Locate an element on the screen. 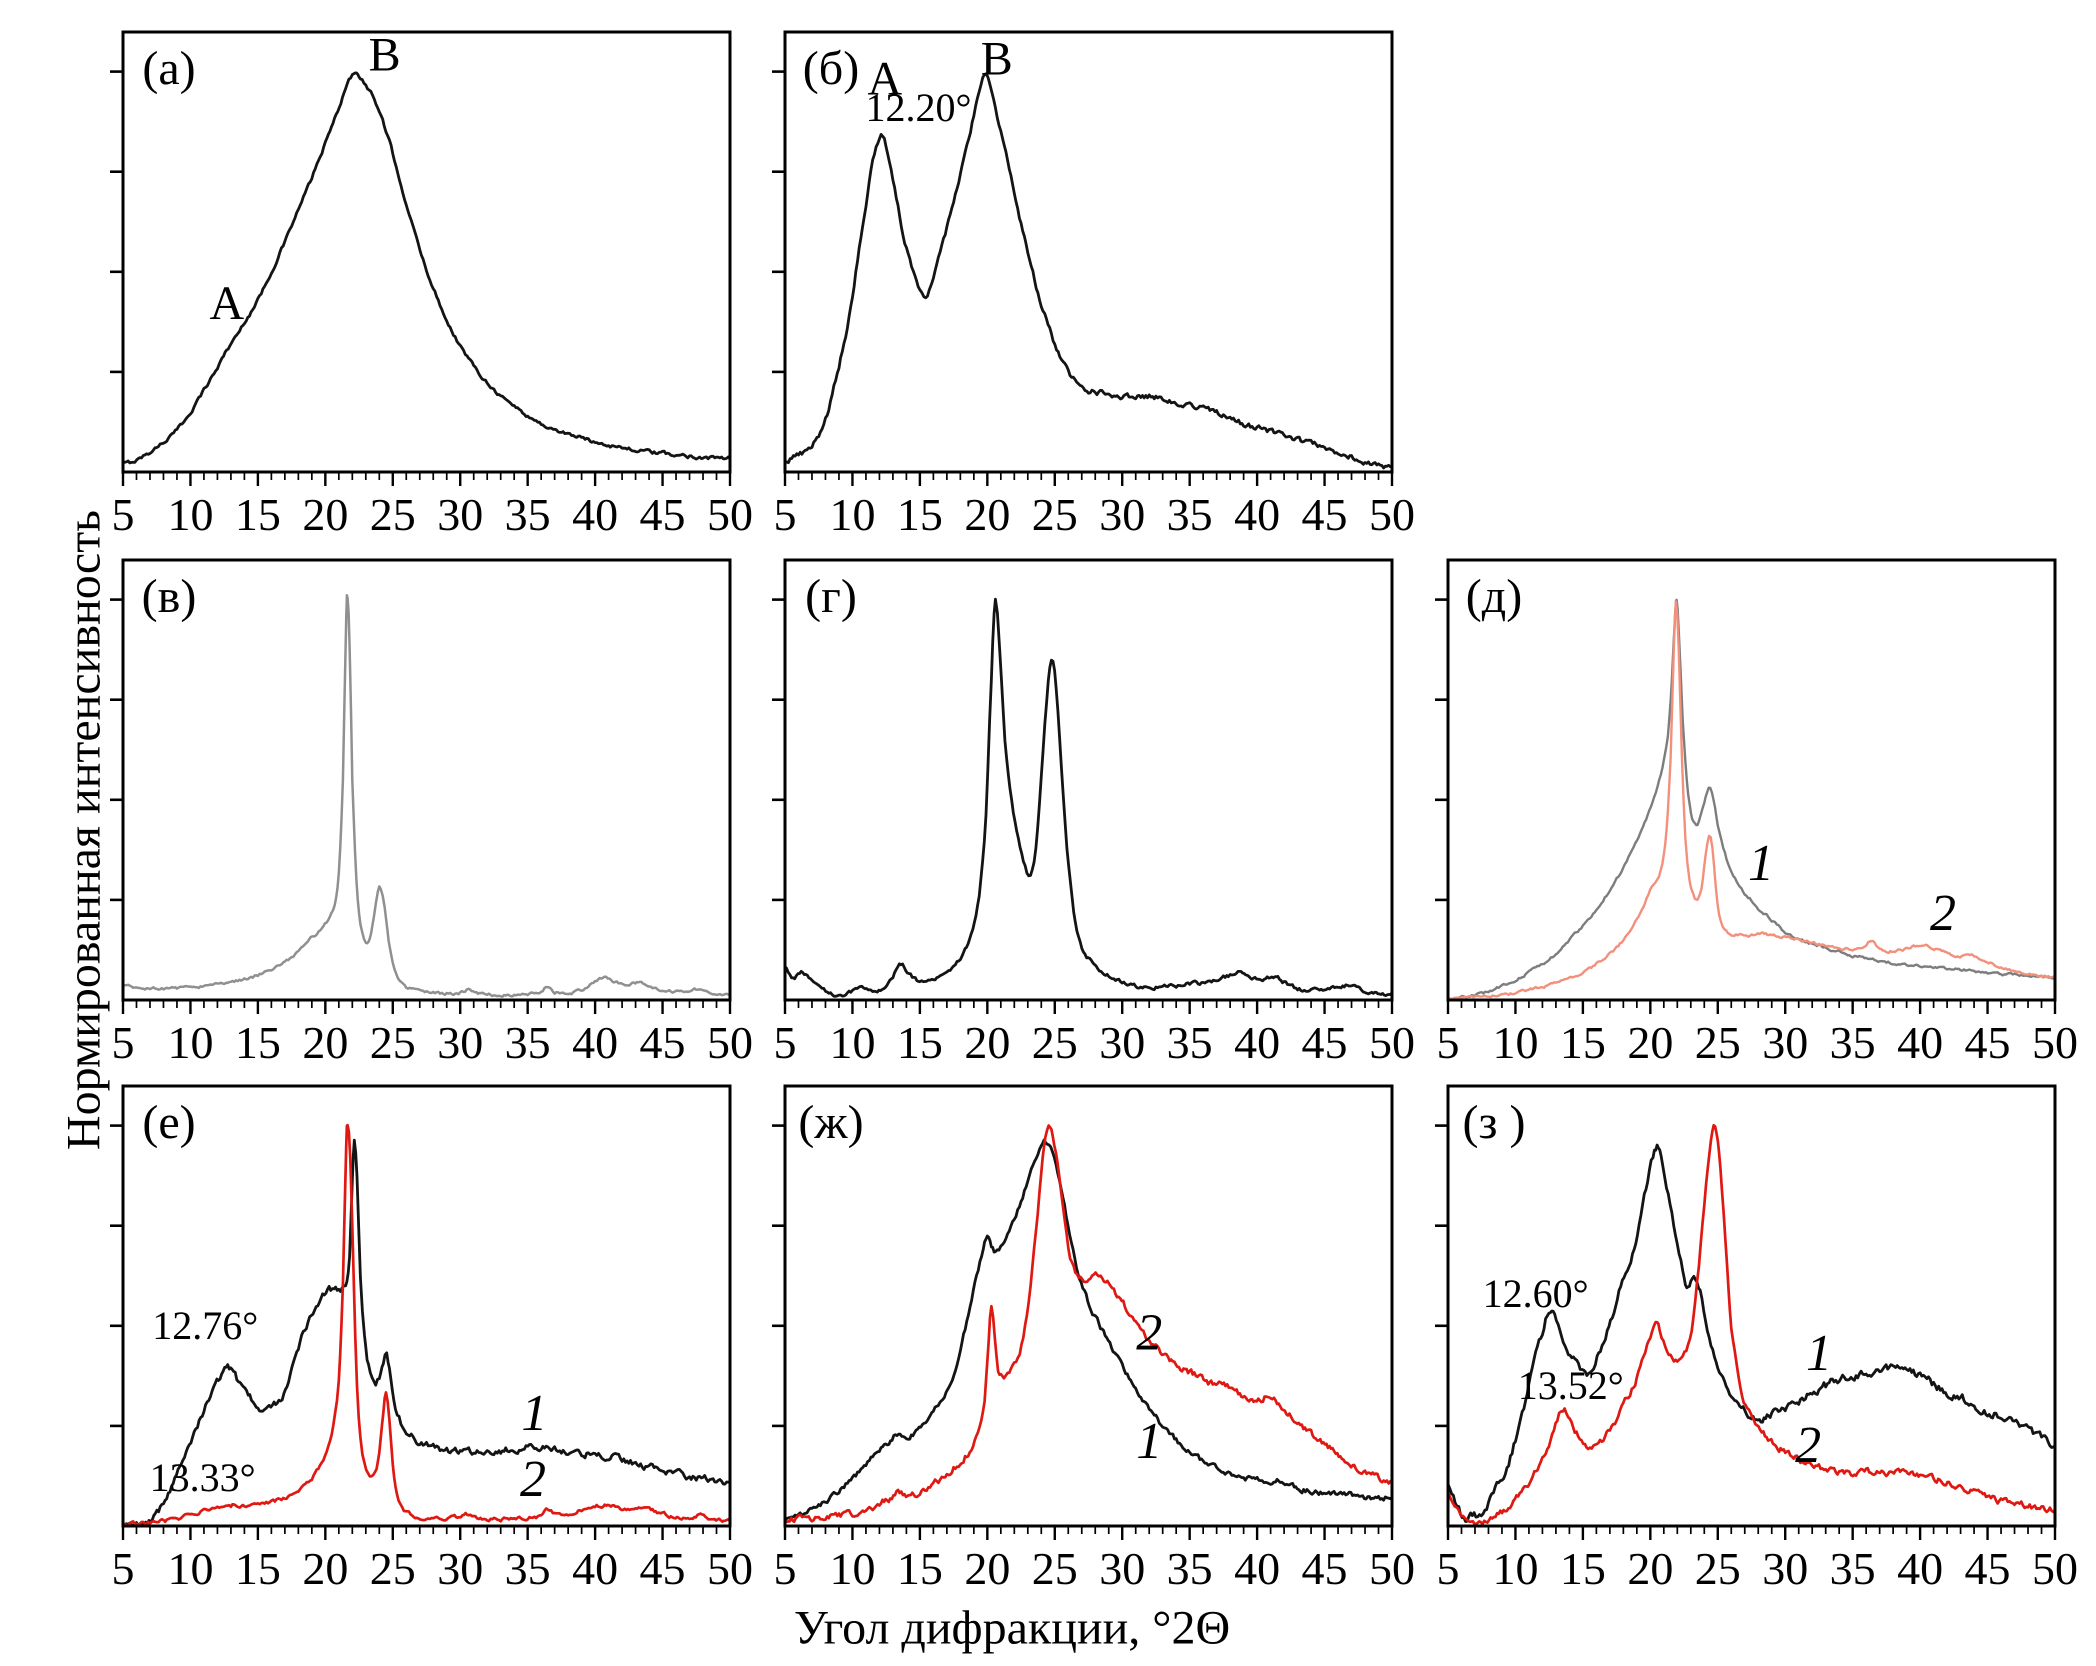 This screenshot has width=2096, height=1666. series-label-e-2: 2 is located at coordinates (533, 1479).